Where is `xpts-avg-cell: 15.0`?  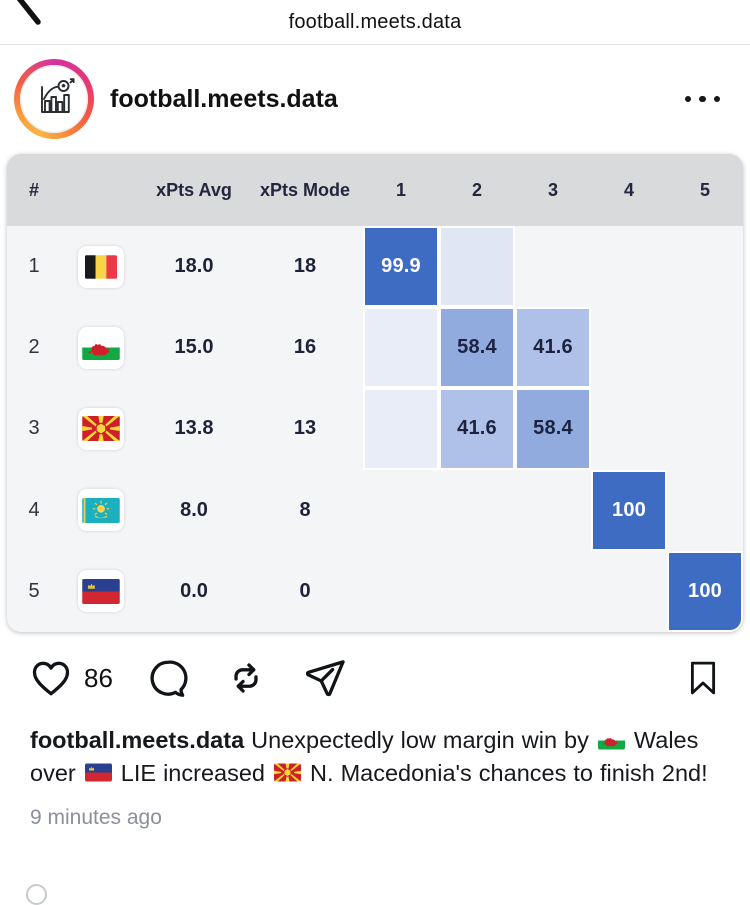
xpts-avg-cell: 15.0 is located at coordinates (194, 347).